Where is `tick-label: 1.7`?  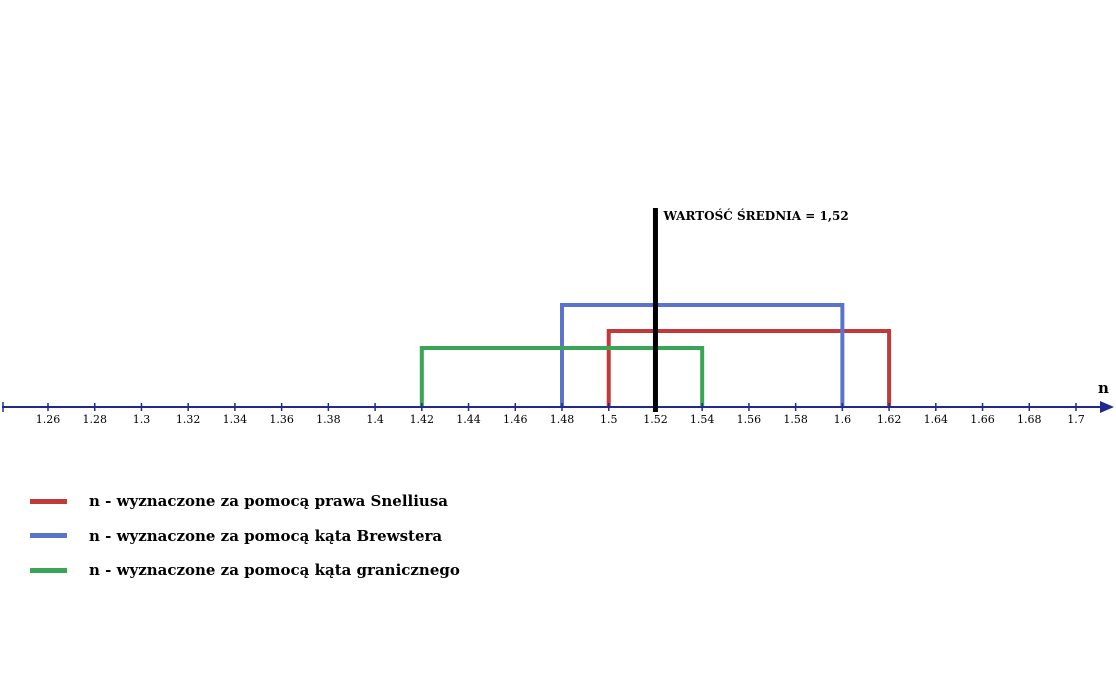 tick-label: 1.7 is located at coordinates (1076, 419).